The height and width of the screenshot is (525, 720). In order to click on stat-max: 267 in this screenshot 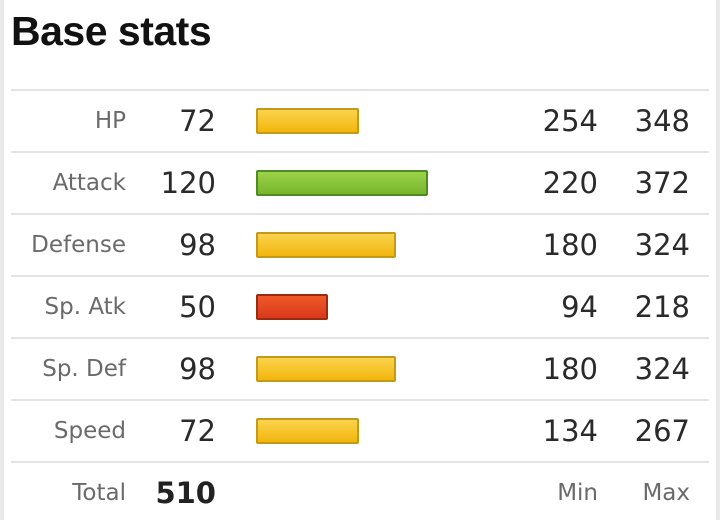, I will do `click(662, 431)`.